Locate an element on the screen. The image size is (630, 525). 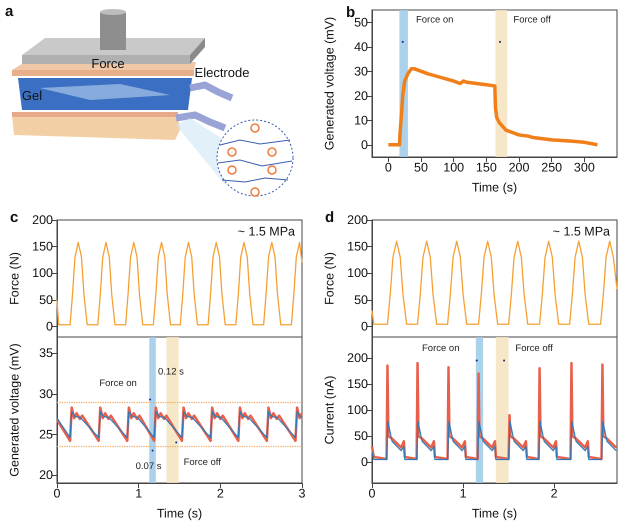
x-tick-label: 250 is located at coordinates (551, 167).